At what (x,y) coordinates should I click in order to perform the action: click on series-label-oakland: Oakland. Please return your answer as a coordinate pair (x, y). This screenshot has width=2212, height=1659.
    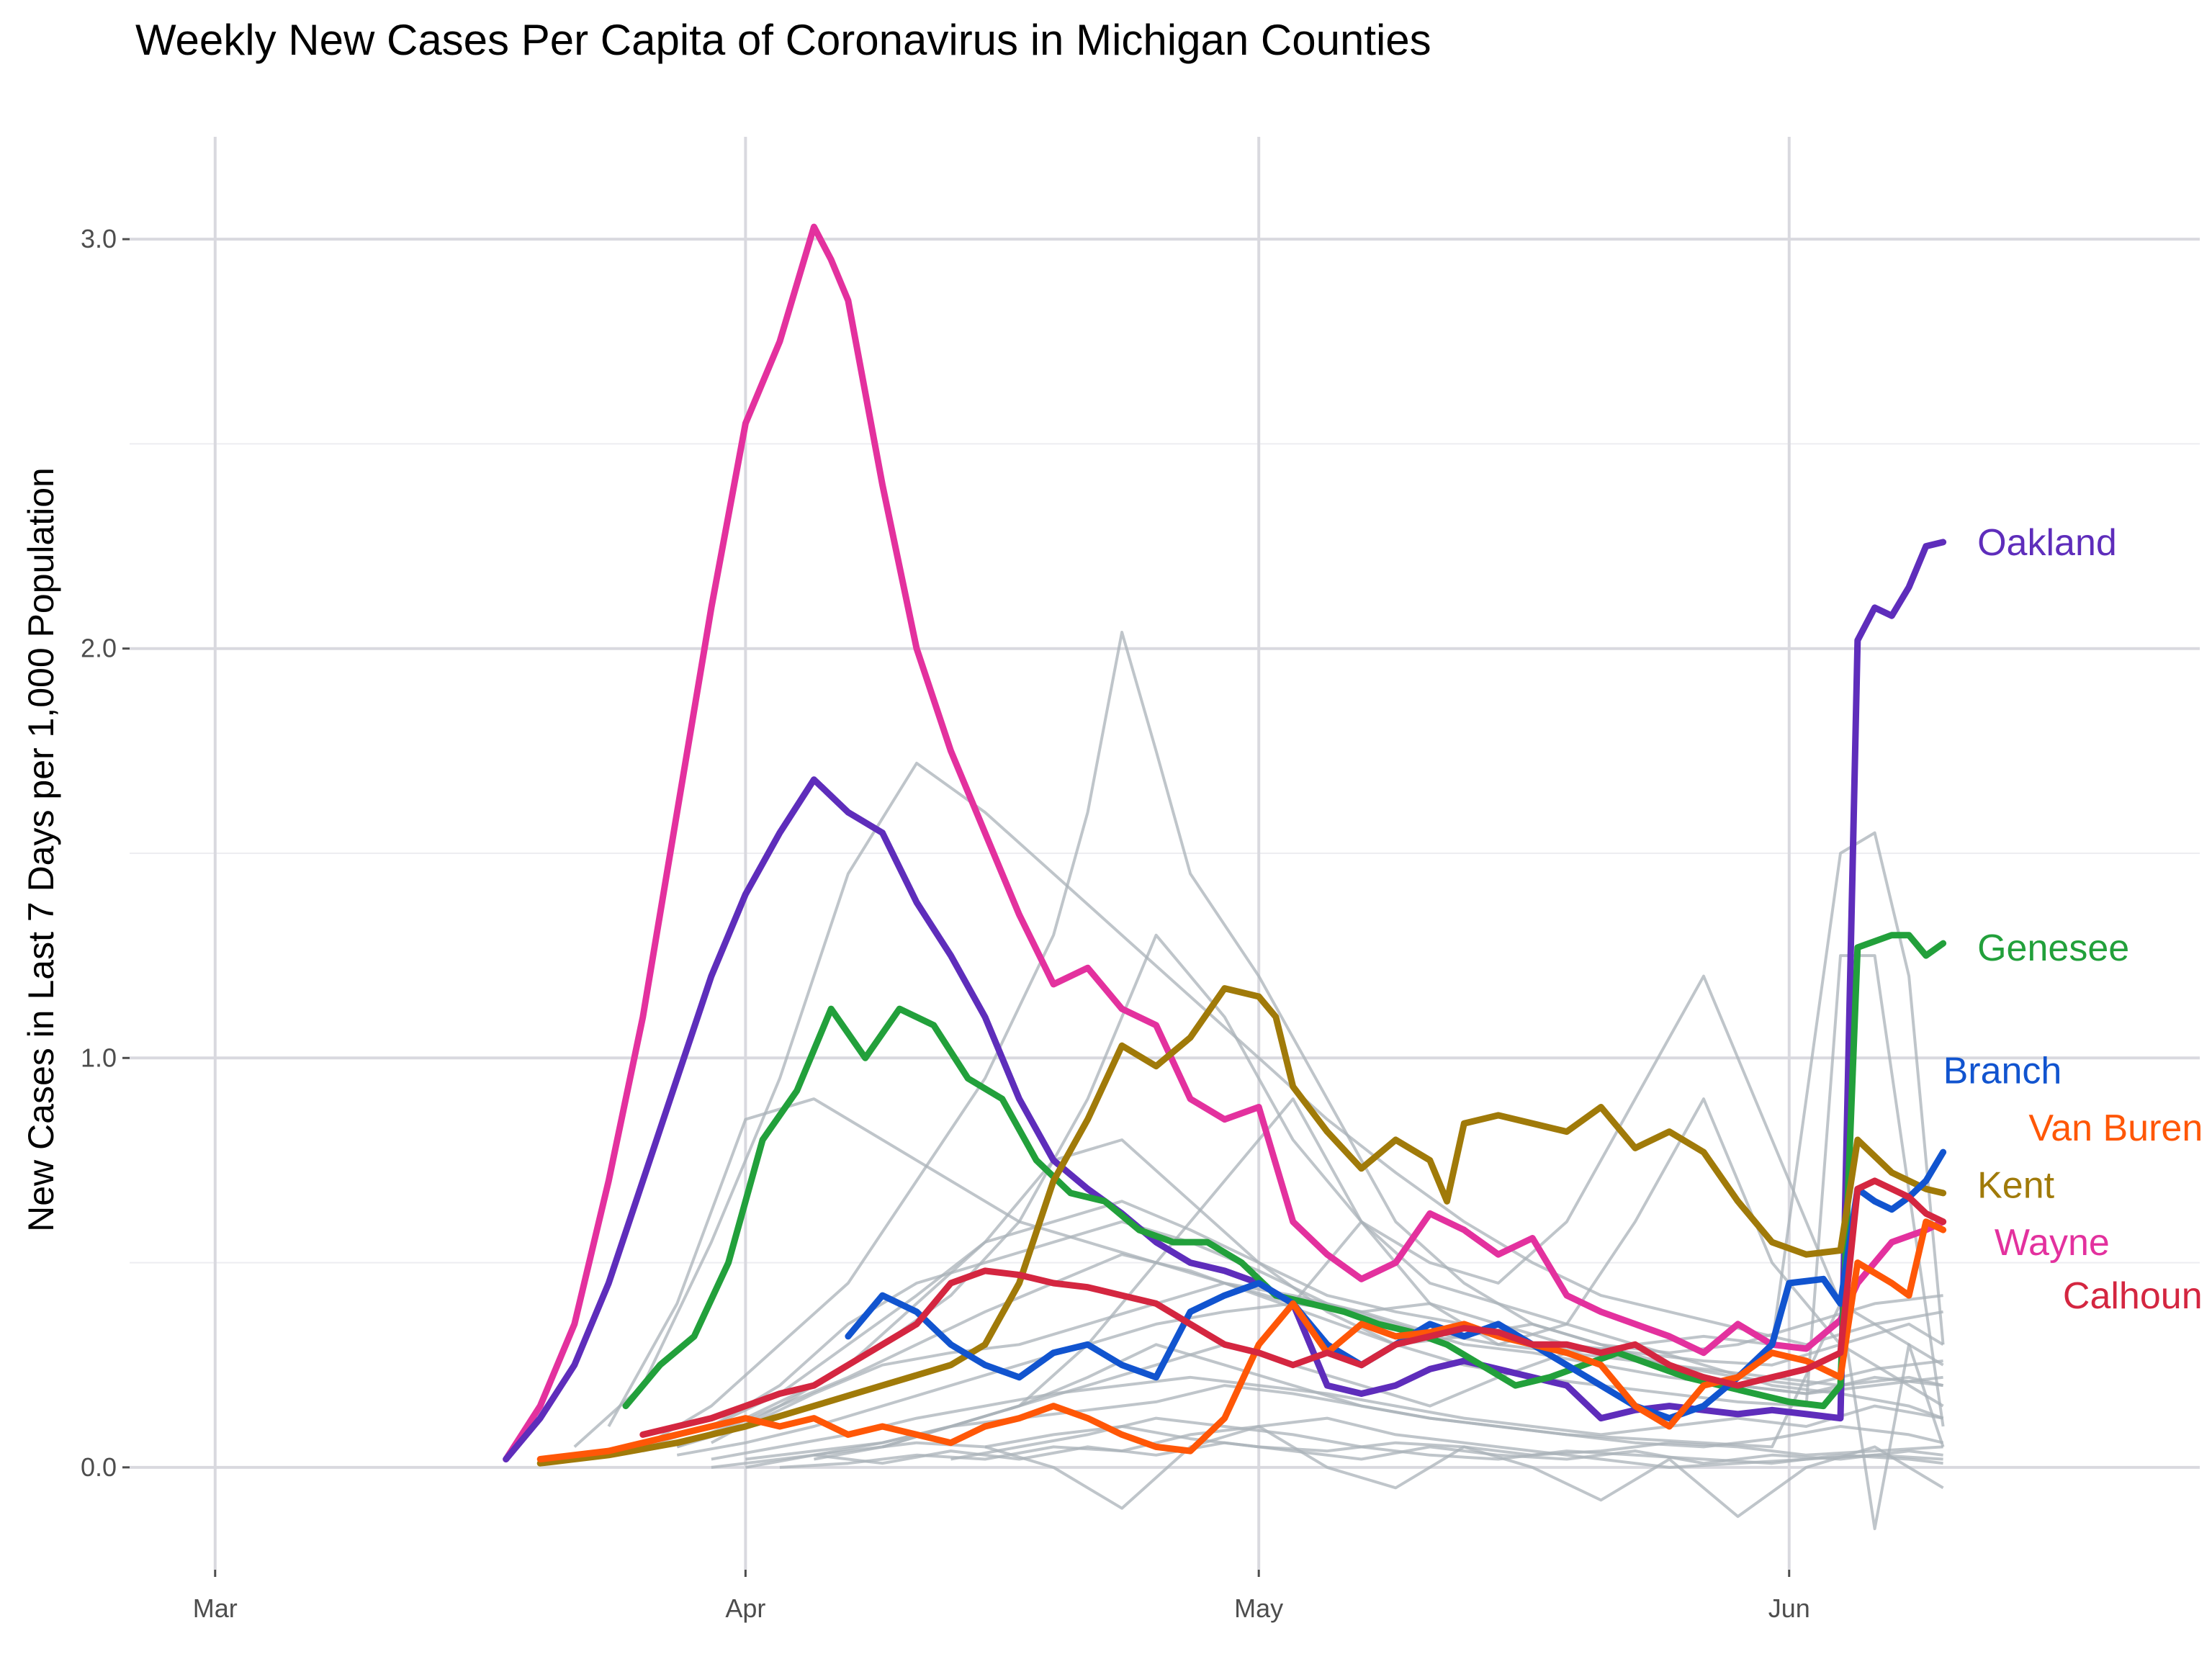
    Looking at the image, I should click on (2047, 543).